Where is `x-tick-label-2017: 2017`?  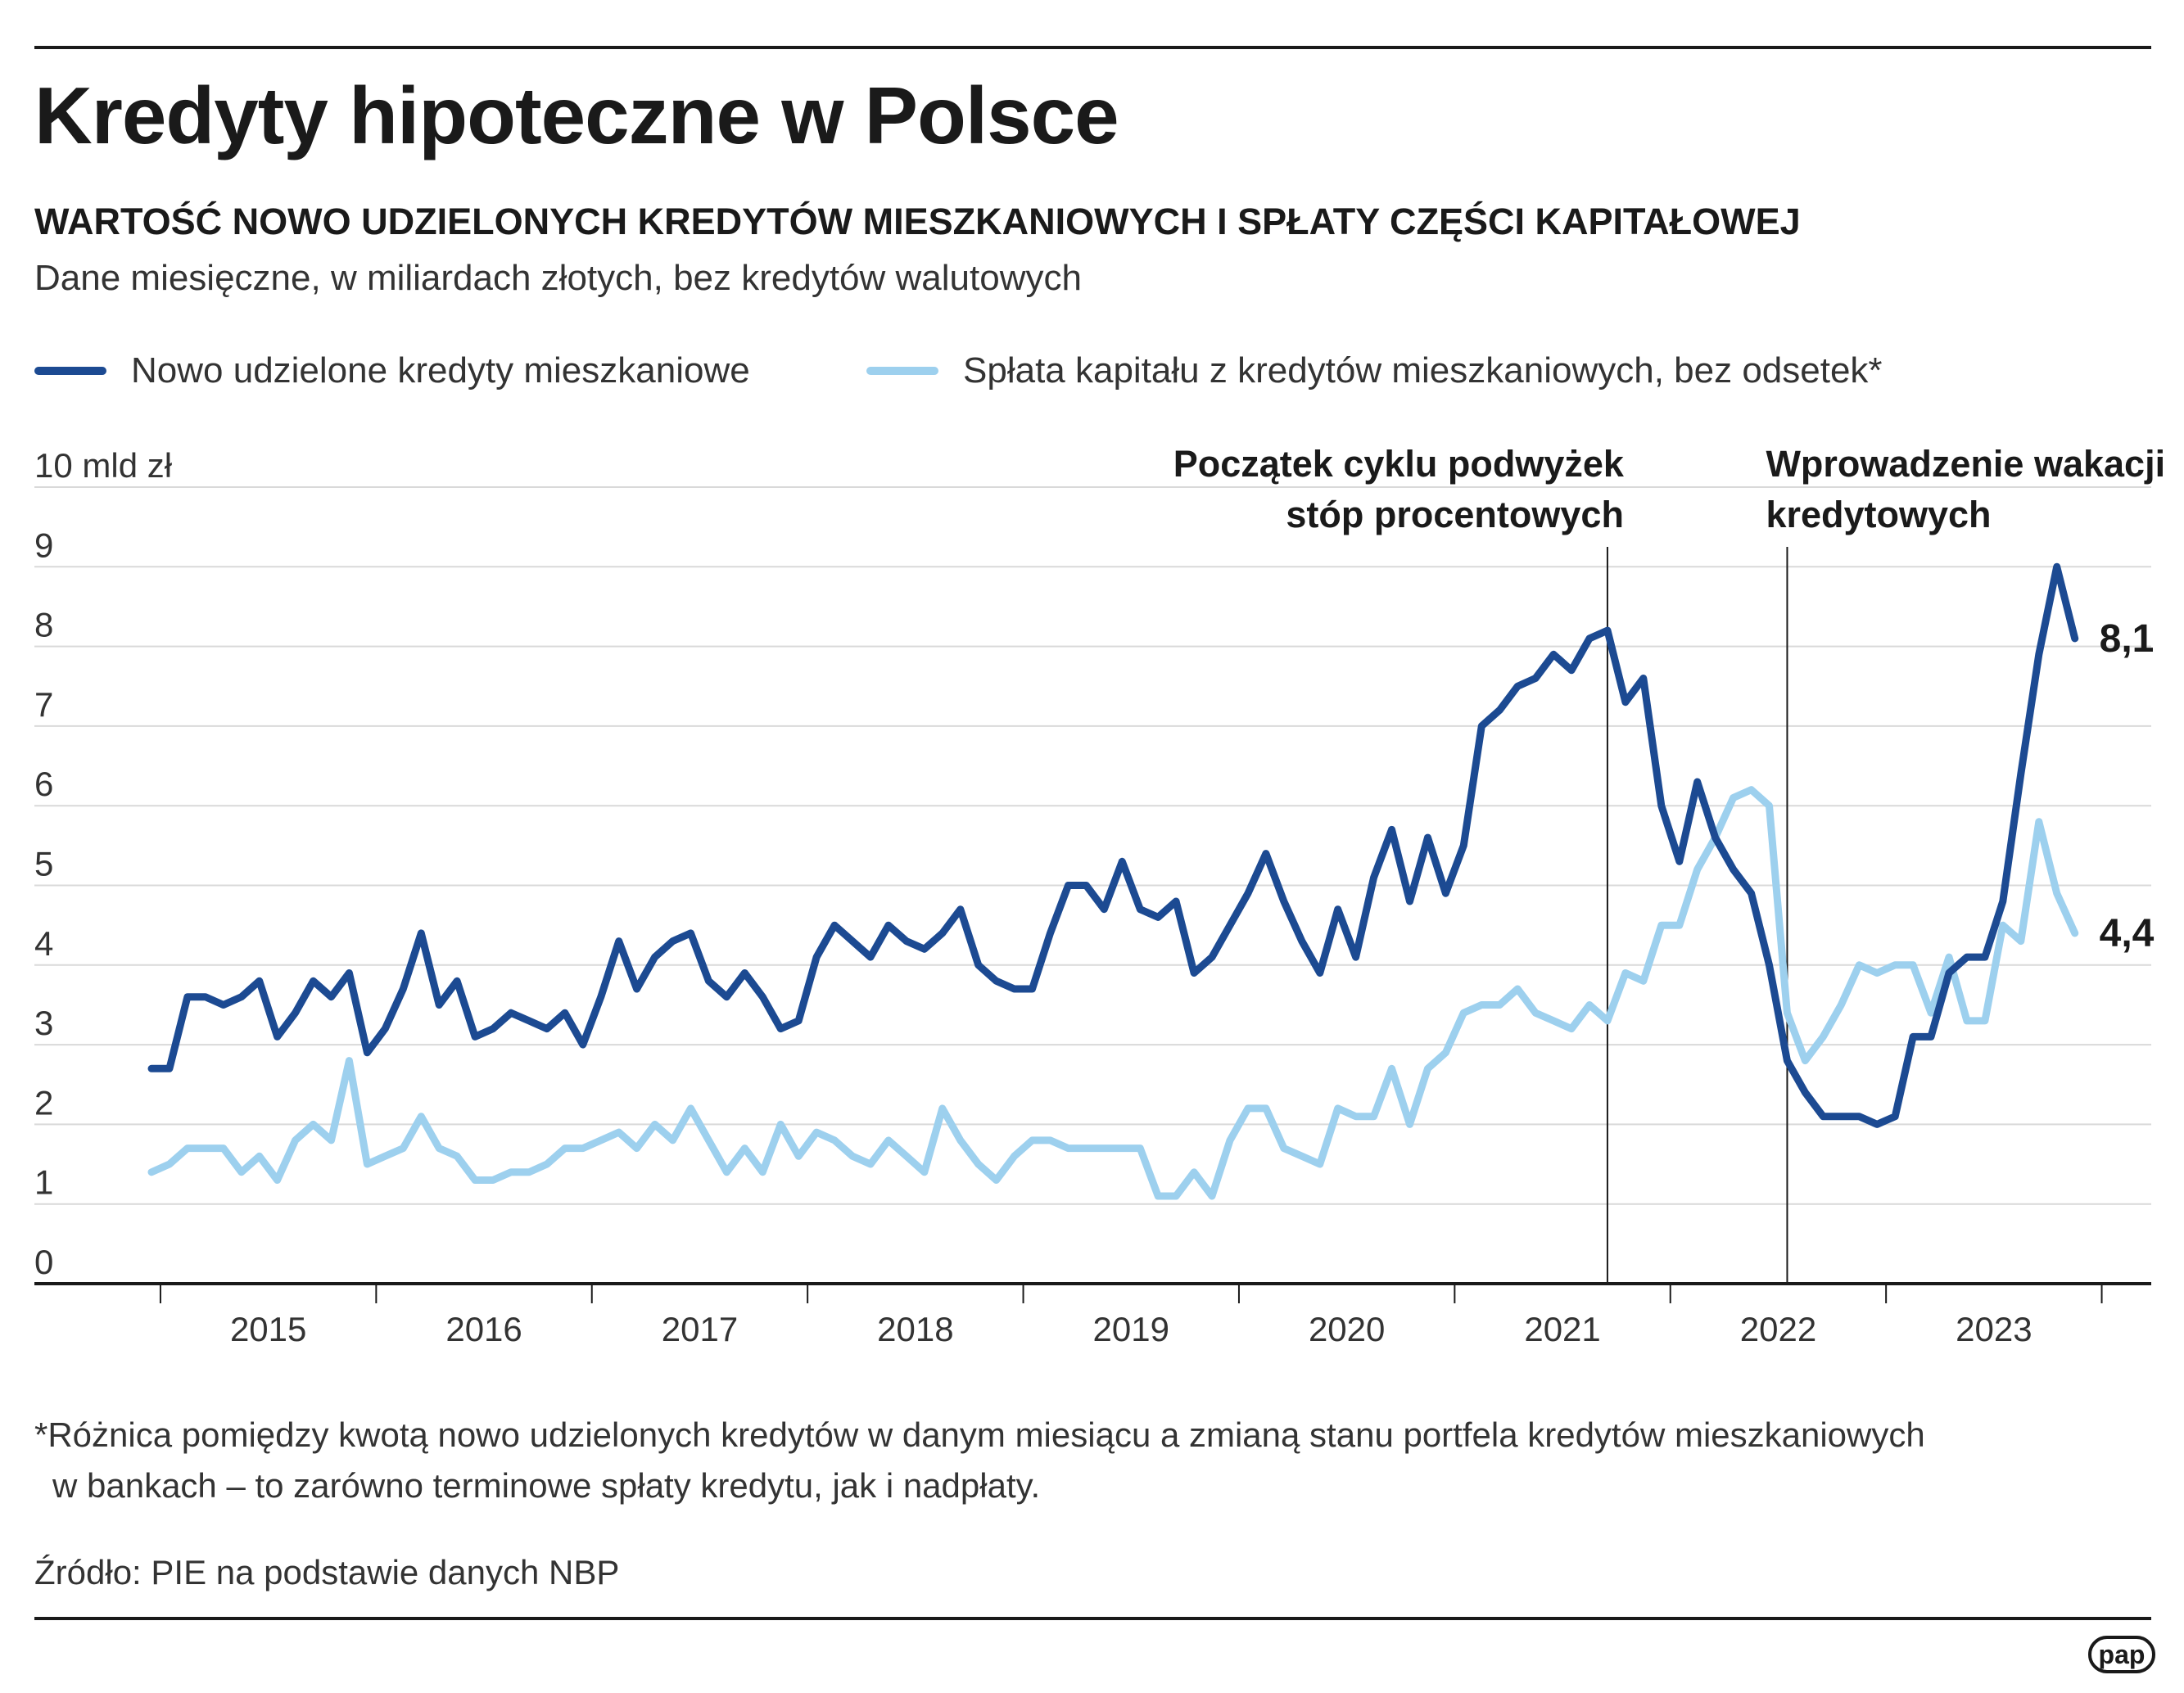 x-tick-label-2017: 2017 is located at coordinates (700, 1329).